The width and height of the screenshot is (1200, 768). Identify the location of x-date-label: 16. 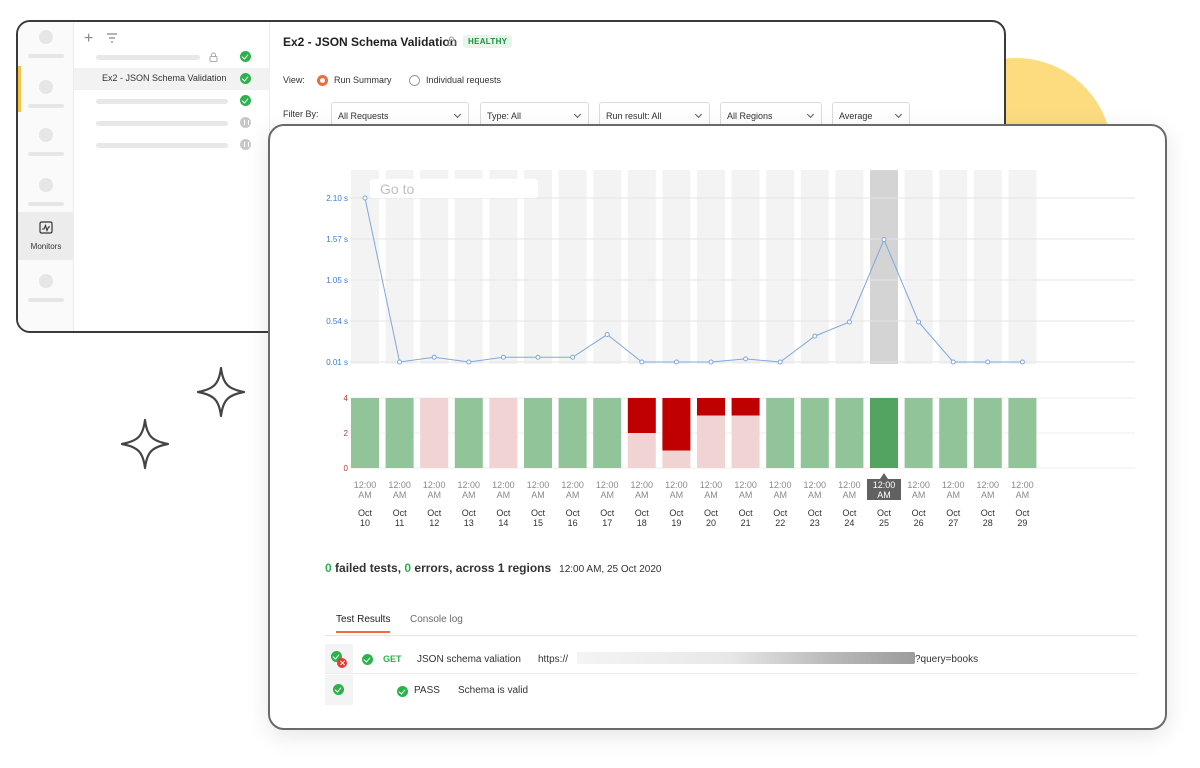
(573, 523).